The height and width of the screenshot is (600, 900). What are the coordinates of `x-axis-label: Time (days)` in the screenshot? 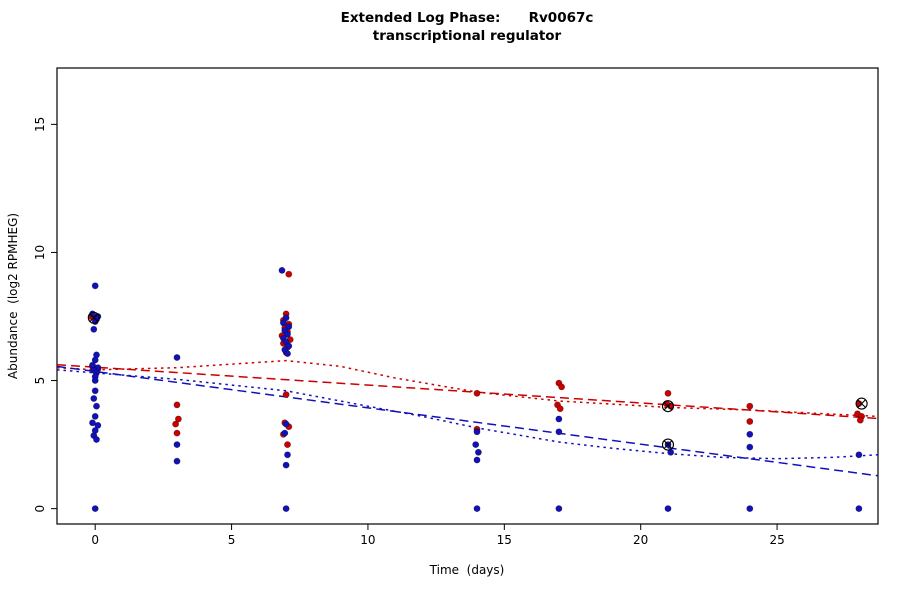 It's located at (467, 570).